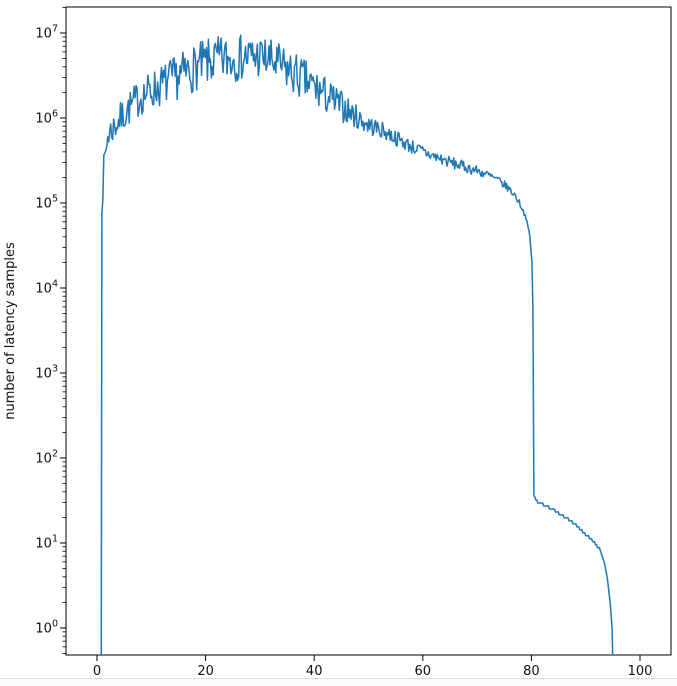 Image resolution: width=677 pixels, height=686 pixels. Describe the element at coordinates (46, 627) in the screenshot. I see `y-tick-label: 10⁰` at that location.